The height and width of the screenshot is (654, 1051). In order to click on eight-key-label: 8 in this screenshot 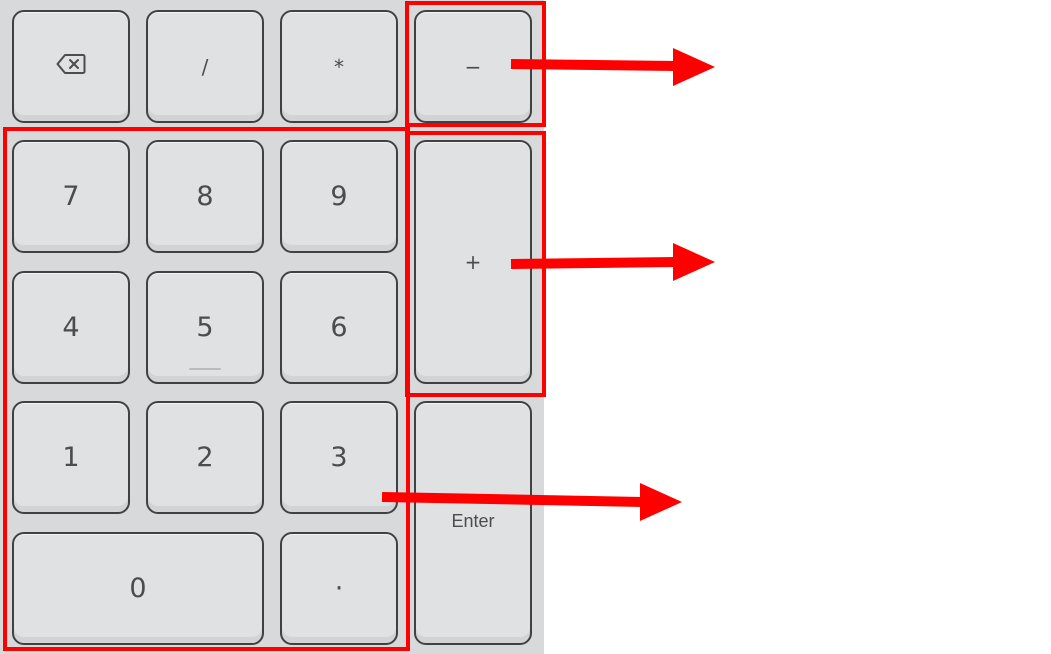, I will do `click(205, 196)`.